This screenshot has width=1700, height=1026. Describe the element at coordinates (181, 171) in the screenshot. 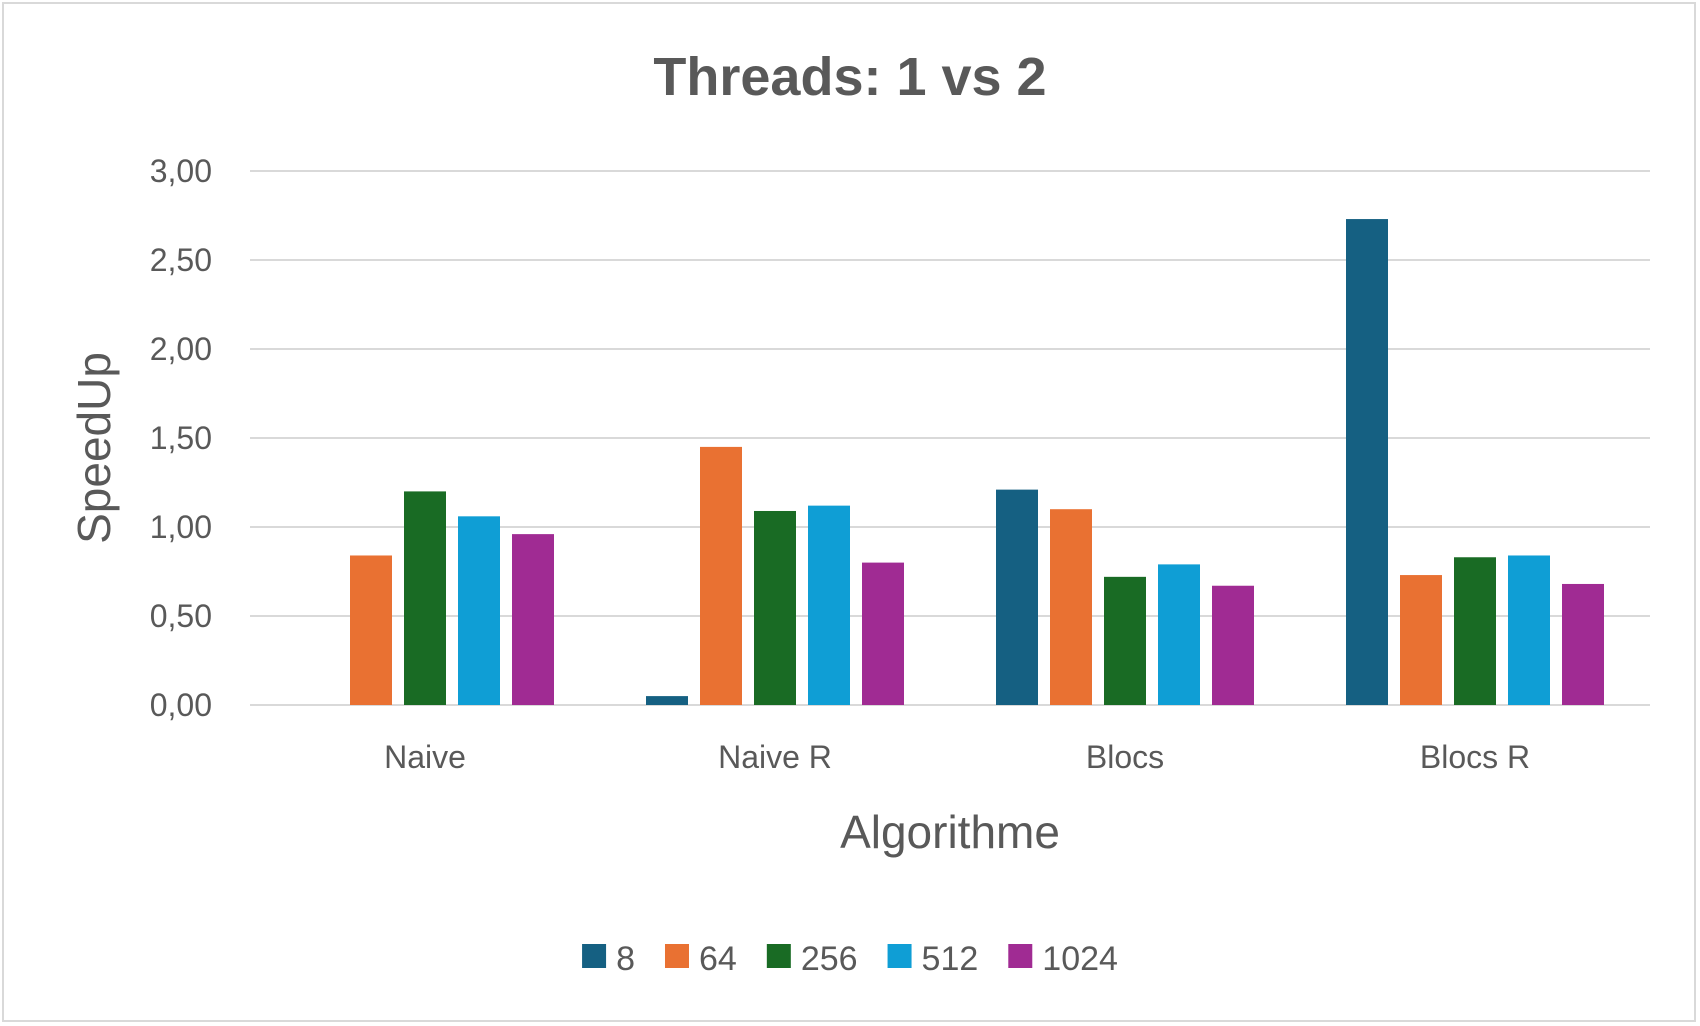

I see `y-tick-label: 3,00` at that location.